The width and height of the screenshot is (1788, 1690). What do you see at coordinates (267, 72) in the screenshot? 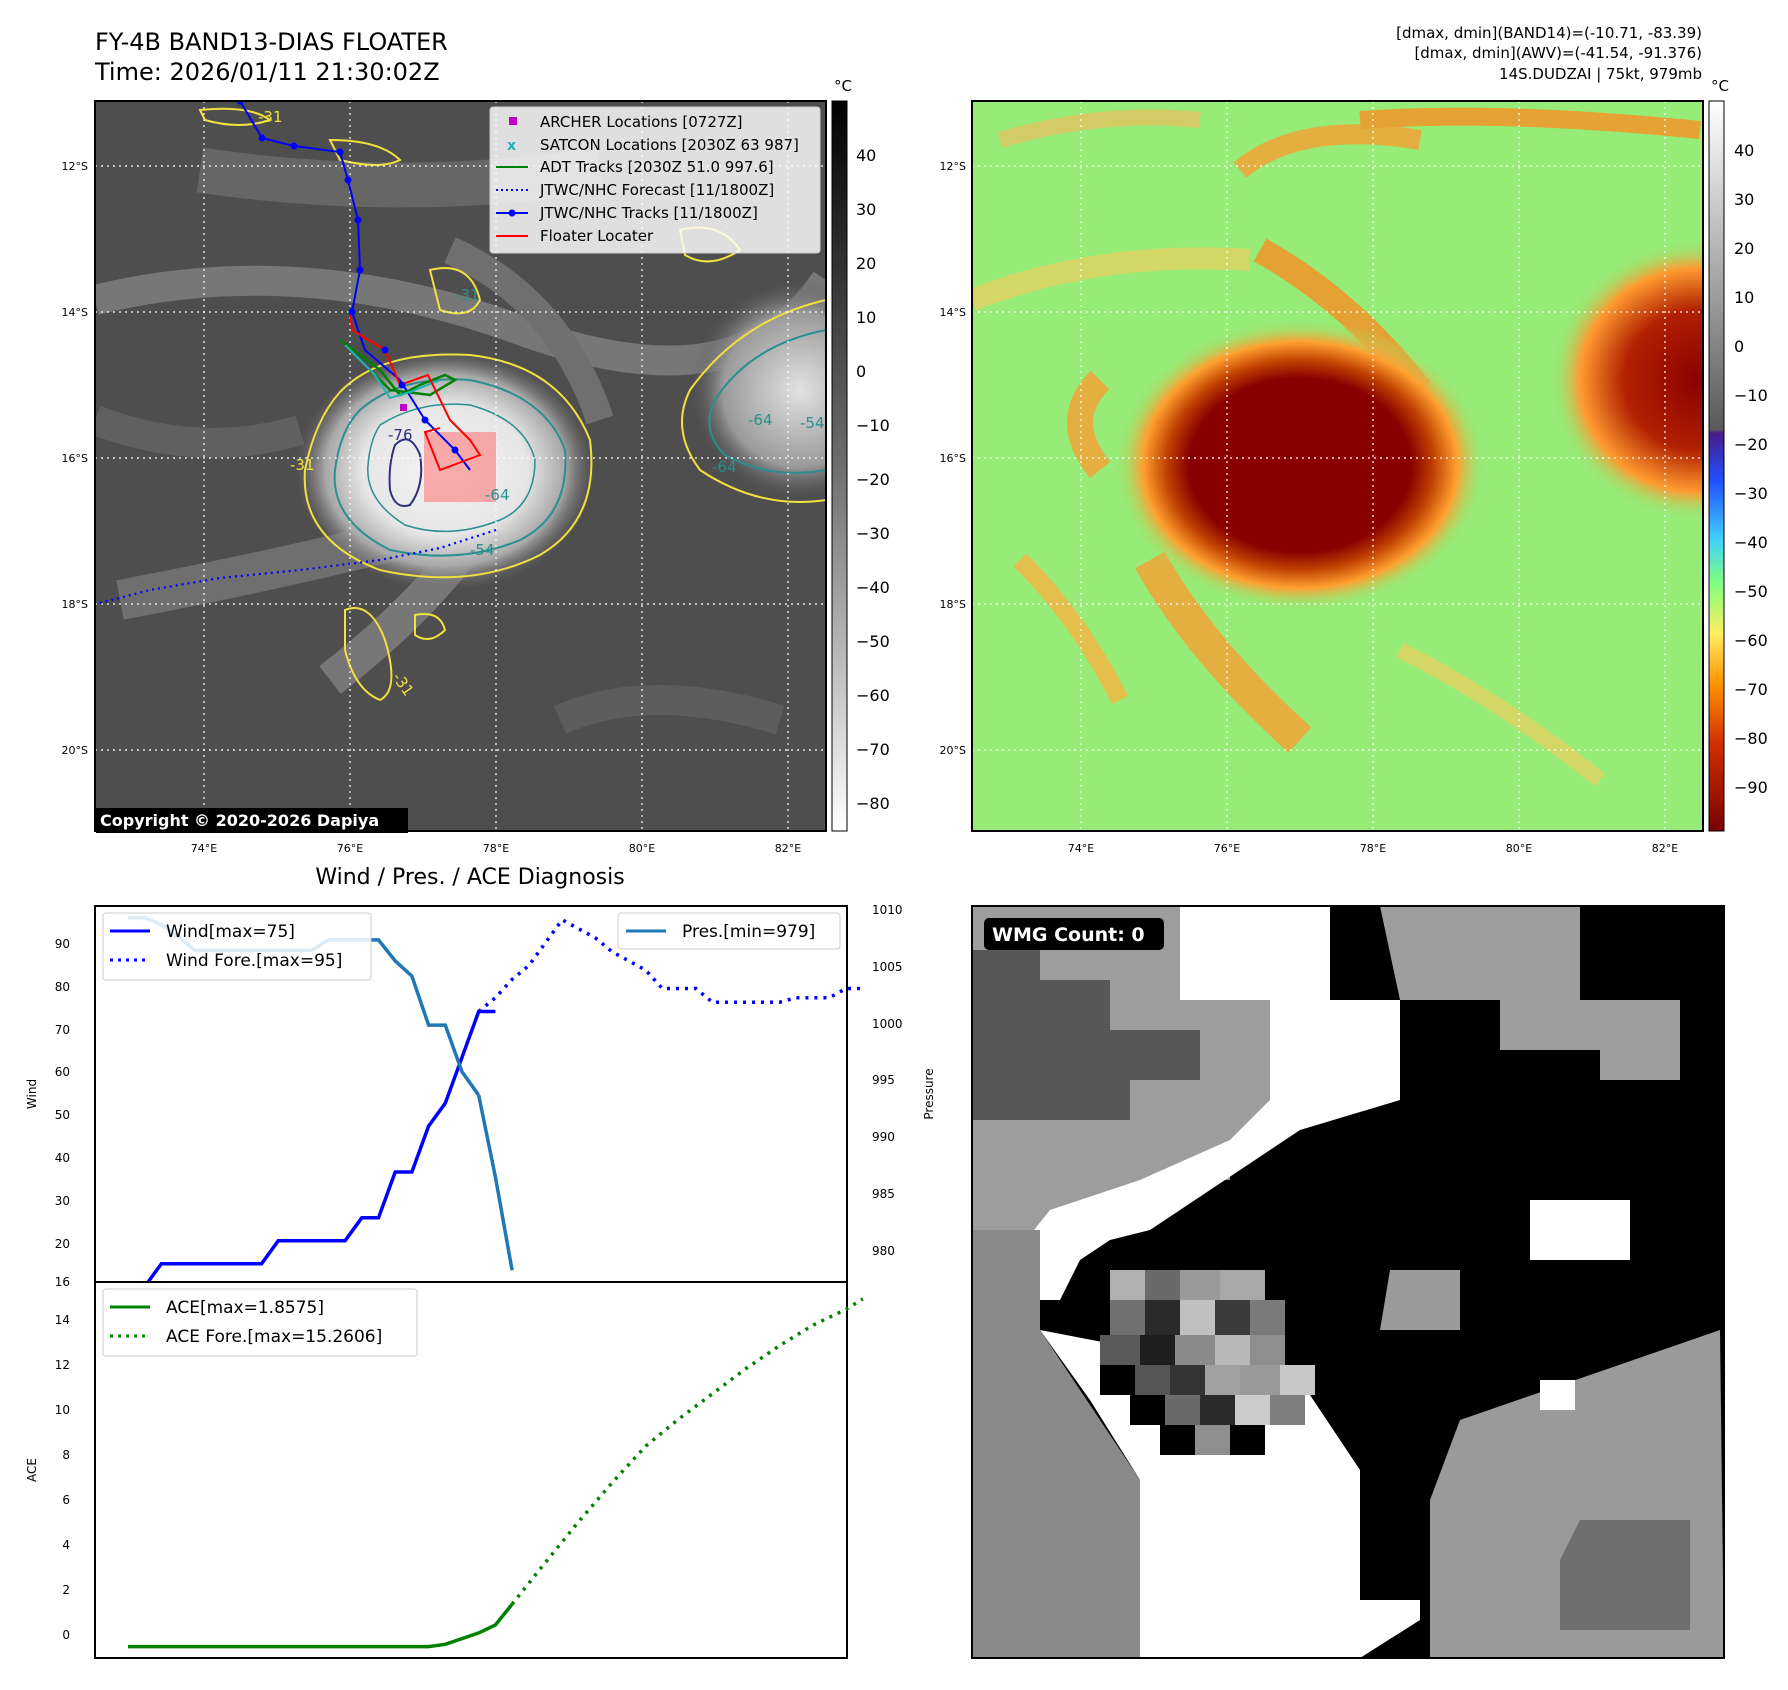
I see `figure-time: Time: 2026/01/11 21:30:02Z` at bounding box center [267, 72].